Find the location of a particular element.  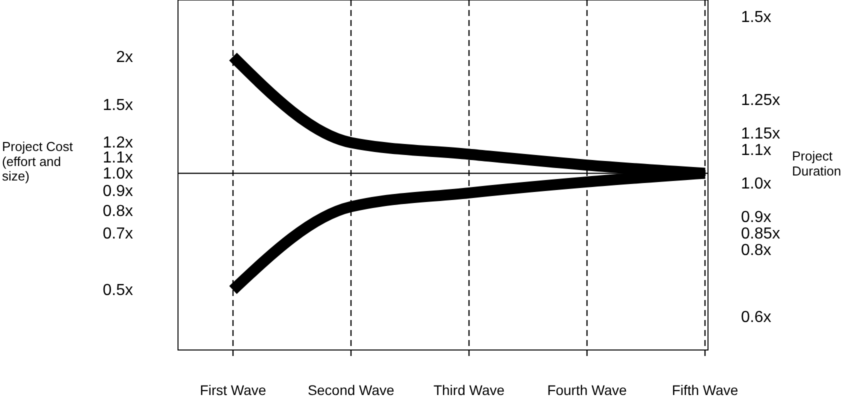

y-tick-label: 1.2x is located at coordinates (117, 143).